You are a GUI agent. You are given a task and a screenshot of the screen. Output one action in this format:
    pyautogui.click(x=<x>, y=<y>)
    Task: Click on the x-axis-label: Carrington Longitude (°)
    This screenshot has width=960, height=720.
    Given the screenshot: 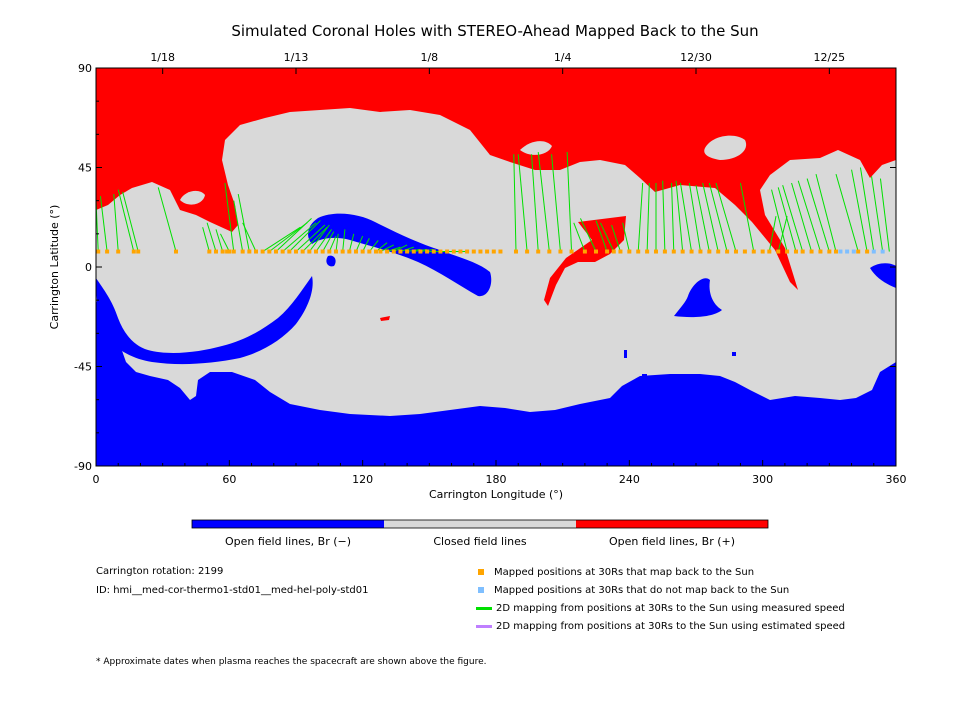 What is the action you would take?
    pyautogui.click(x=496, y=494)
    